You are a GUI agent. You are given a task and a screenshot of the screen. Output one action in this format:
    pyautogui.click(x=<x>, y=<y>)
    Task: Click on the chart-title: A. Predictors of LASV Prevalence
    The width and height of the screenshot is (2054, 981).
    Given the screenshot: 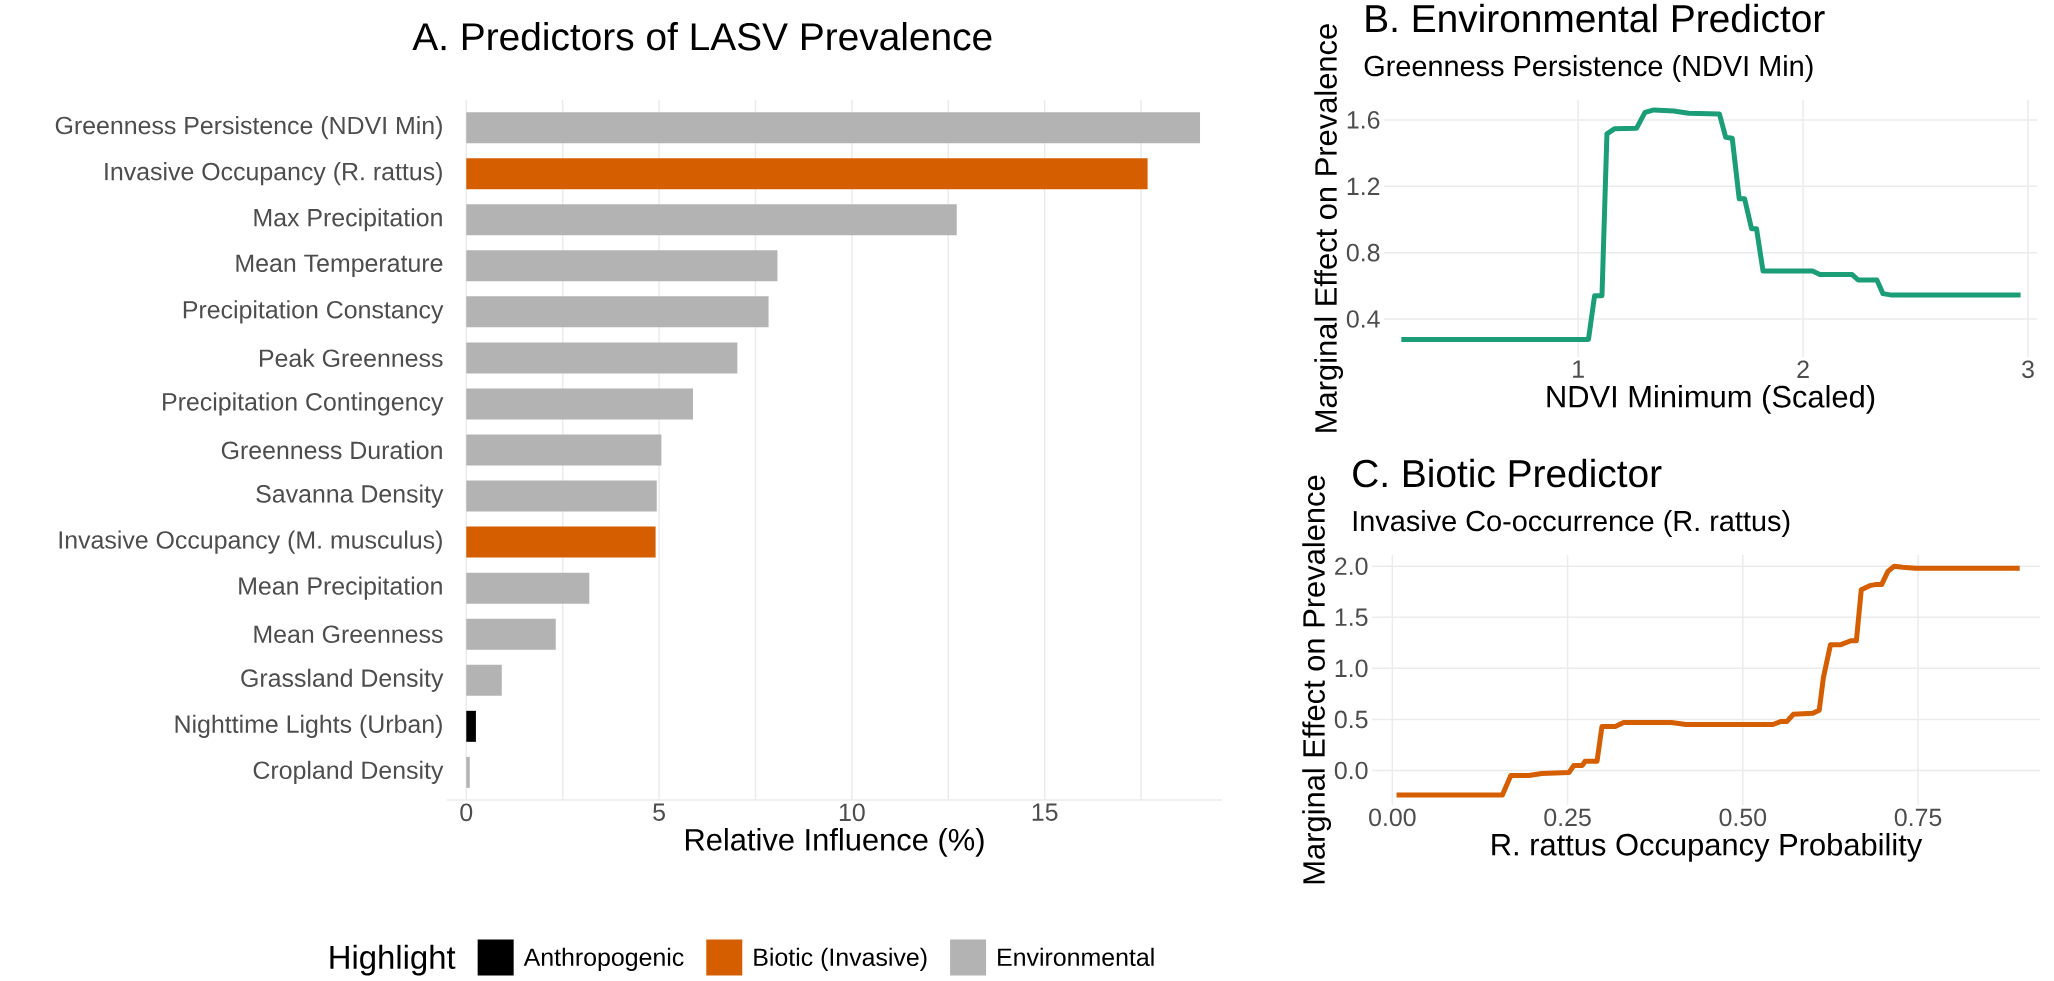 What is the action you would take?
    pyautogui.click(x=702, y=36)
    